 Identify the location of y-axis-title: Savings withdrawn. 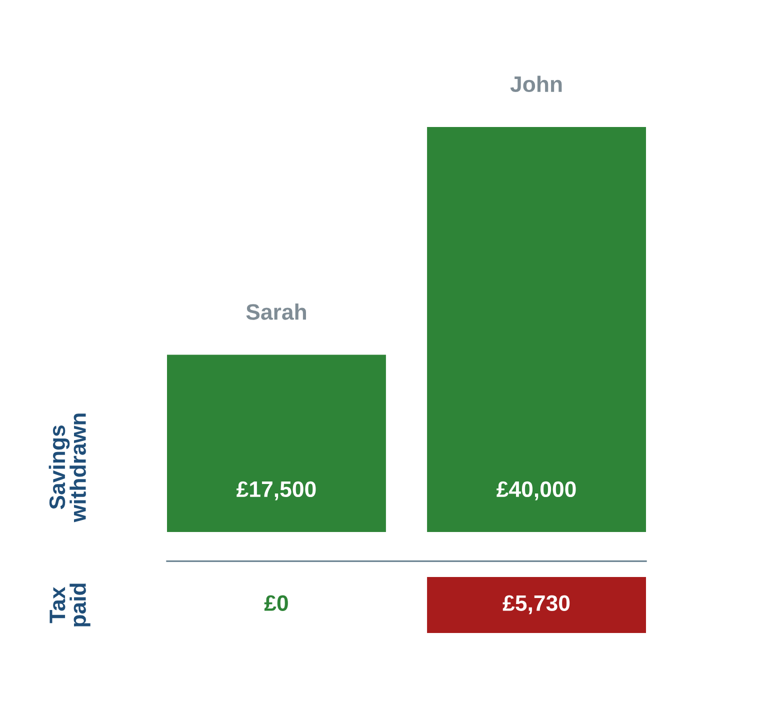
(67, 468).